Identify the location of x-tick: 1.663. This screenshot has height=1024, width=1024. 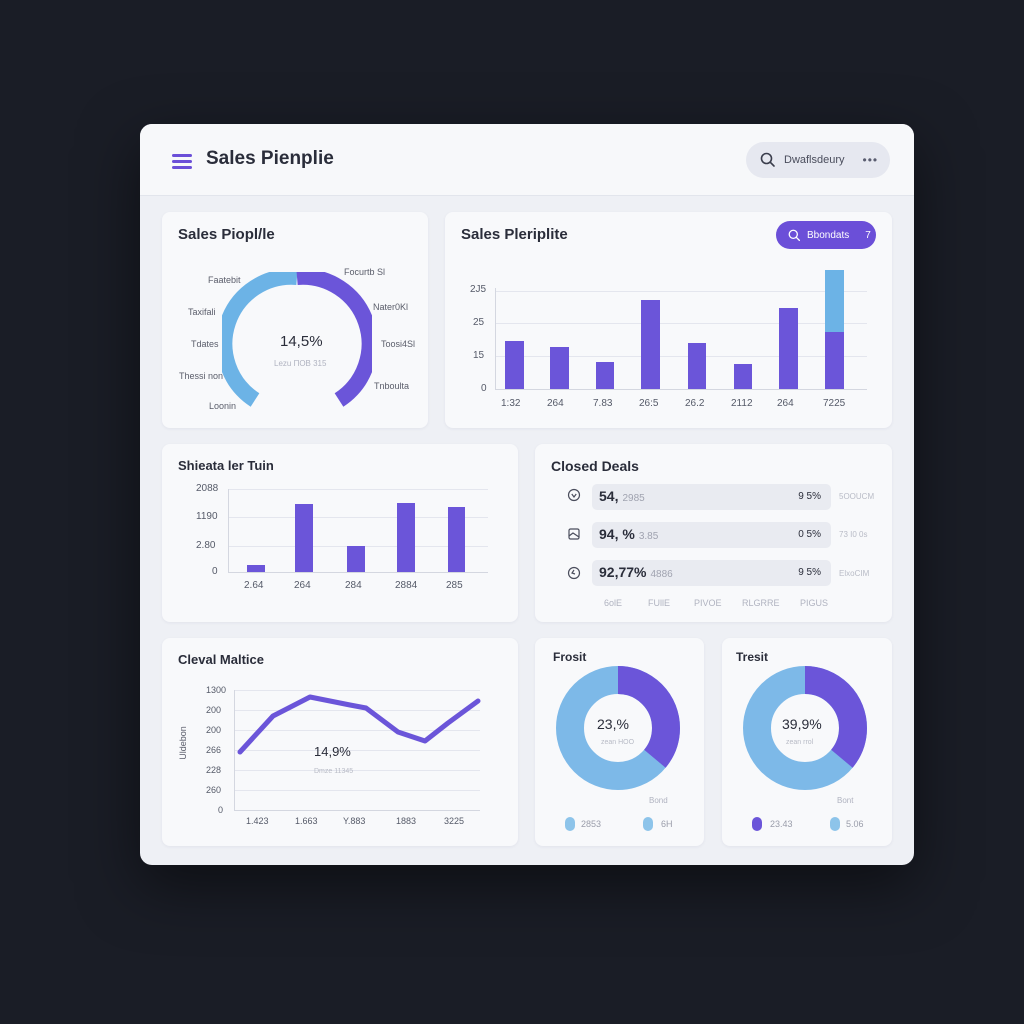
(306, 821).